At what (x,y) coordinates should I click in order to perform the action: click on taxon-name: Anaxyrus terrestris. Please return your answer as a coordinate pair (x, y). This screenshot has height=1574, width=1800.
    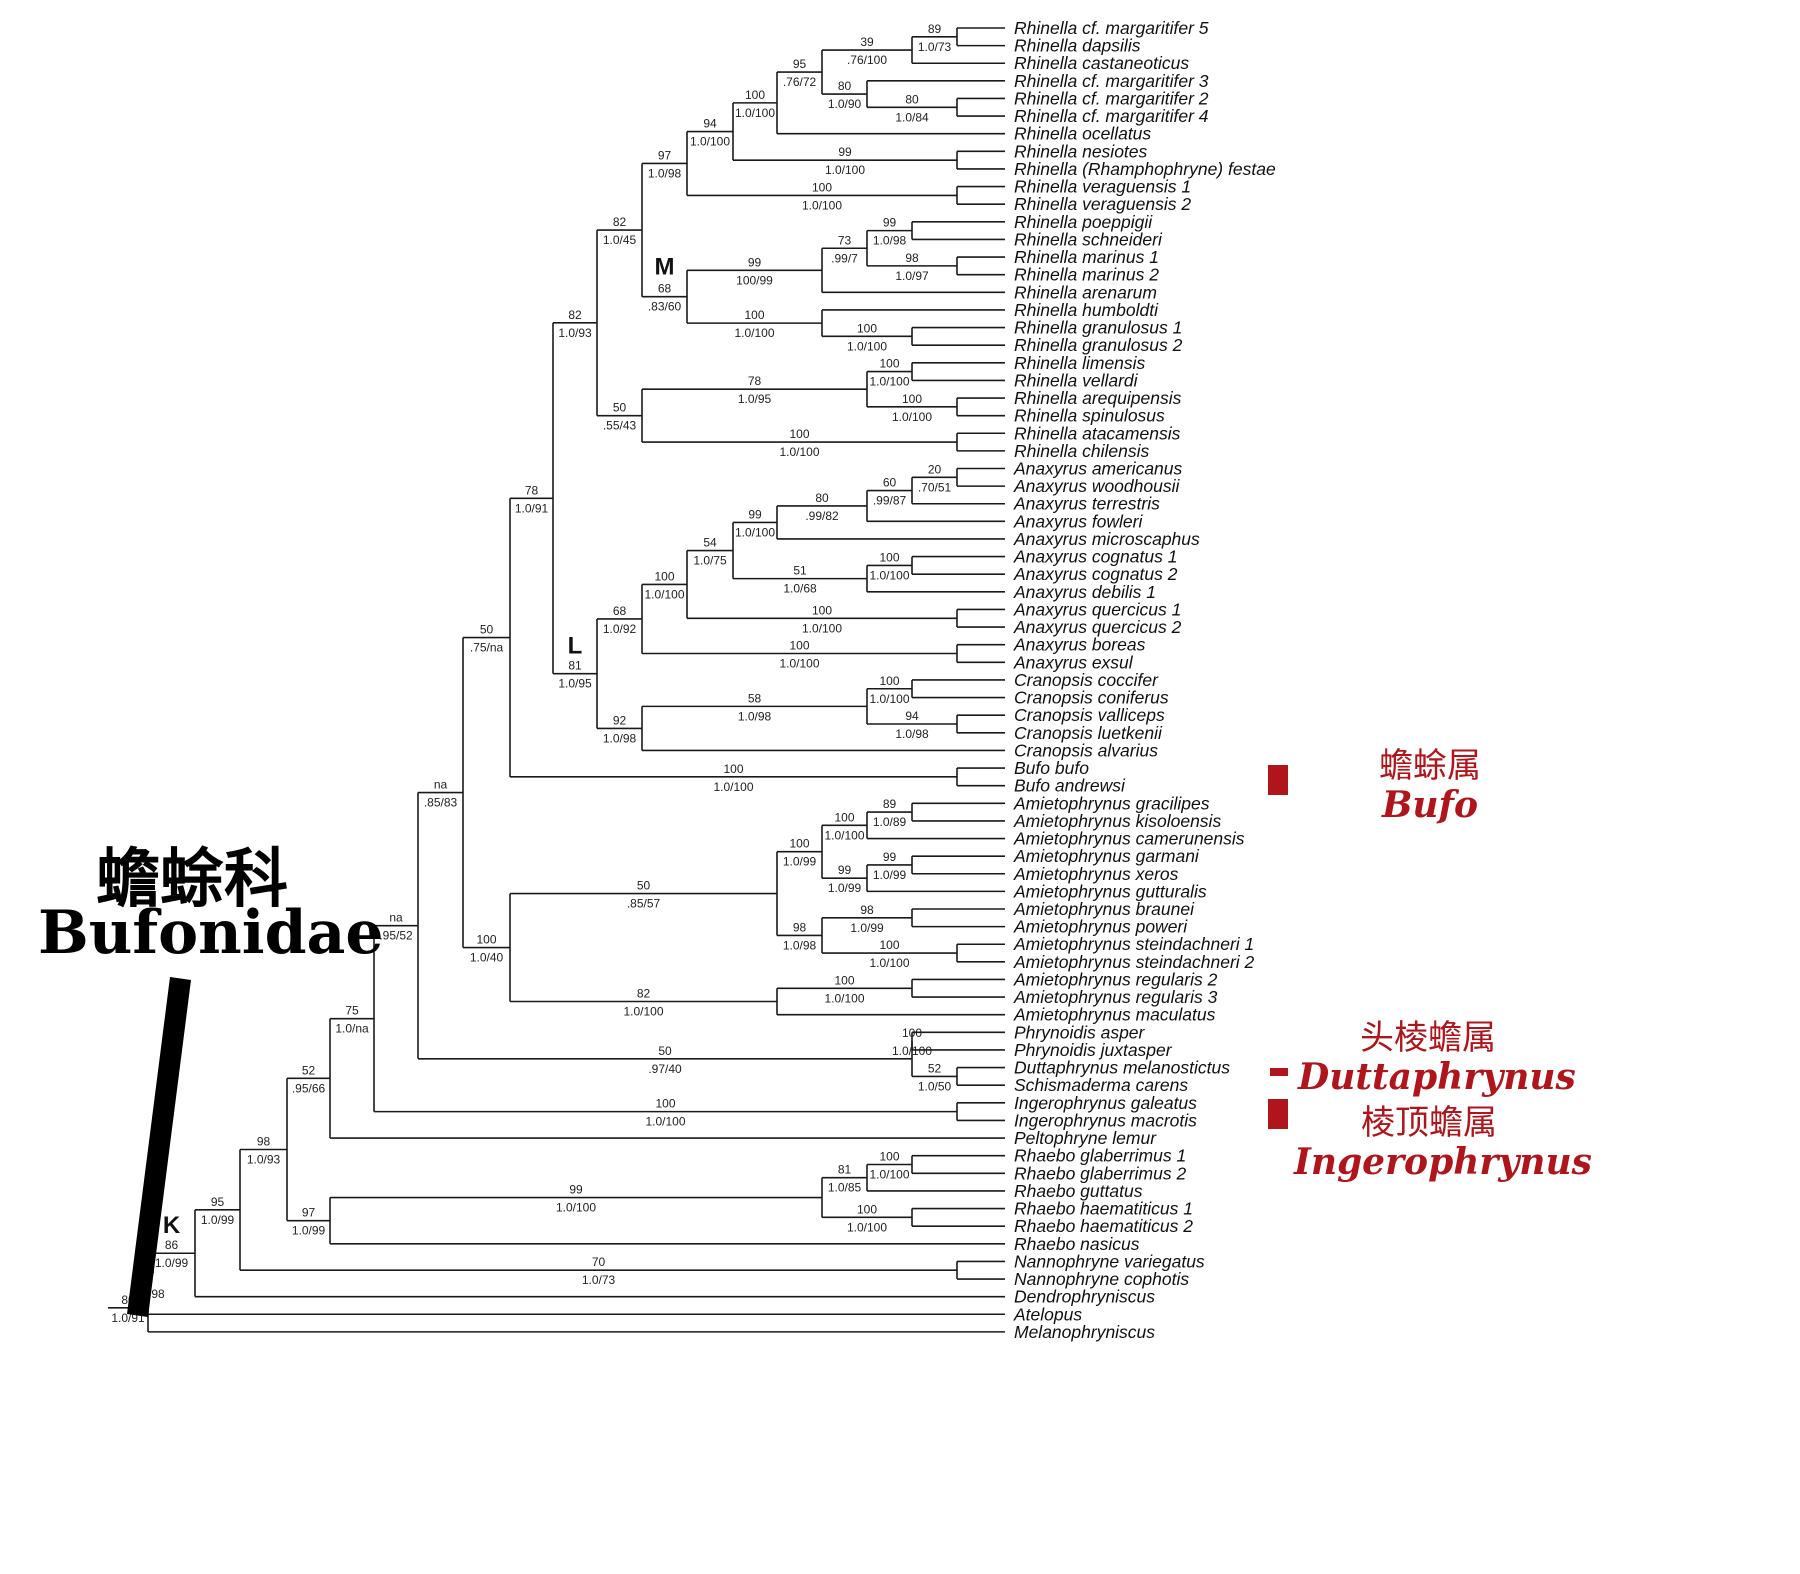
    Looking at the image, I should click on (1086, 504).